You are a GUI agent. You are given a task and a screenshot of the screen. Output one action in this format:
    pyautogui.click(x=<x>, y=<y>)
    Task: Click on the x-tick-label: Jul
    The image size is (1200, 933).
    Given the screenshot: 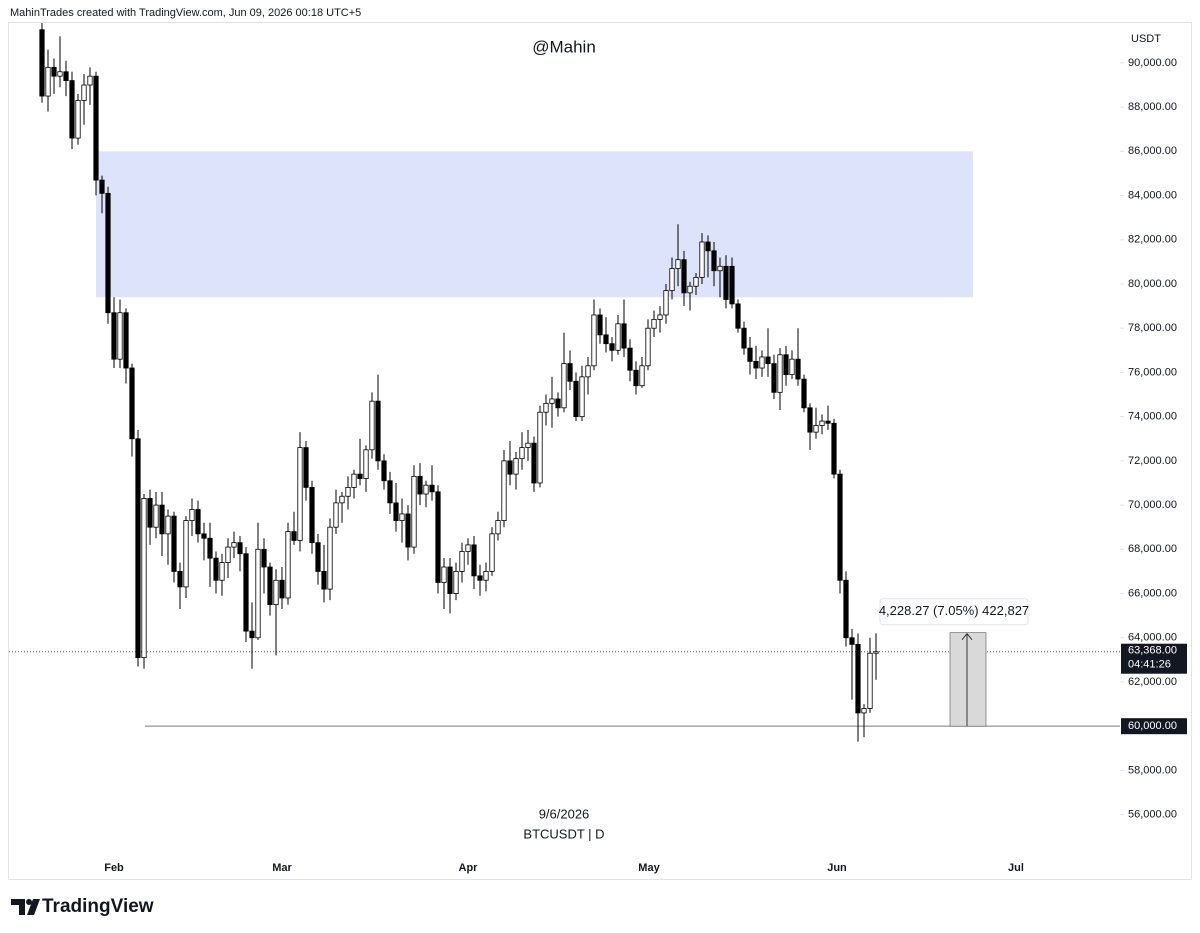 What is the action you would take?
    pyautogui.click(x=1016, y=868)
    